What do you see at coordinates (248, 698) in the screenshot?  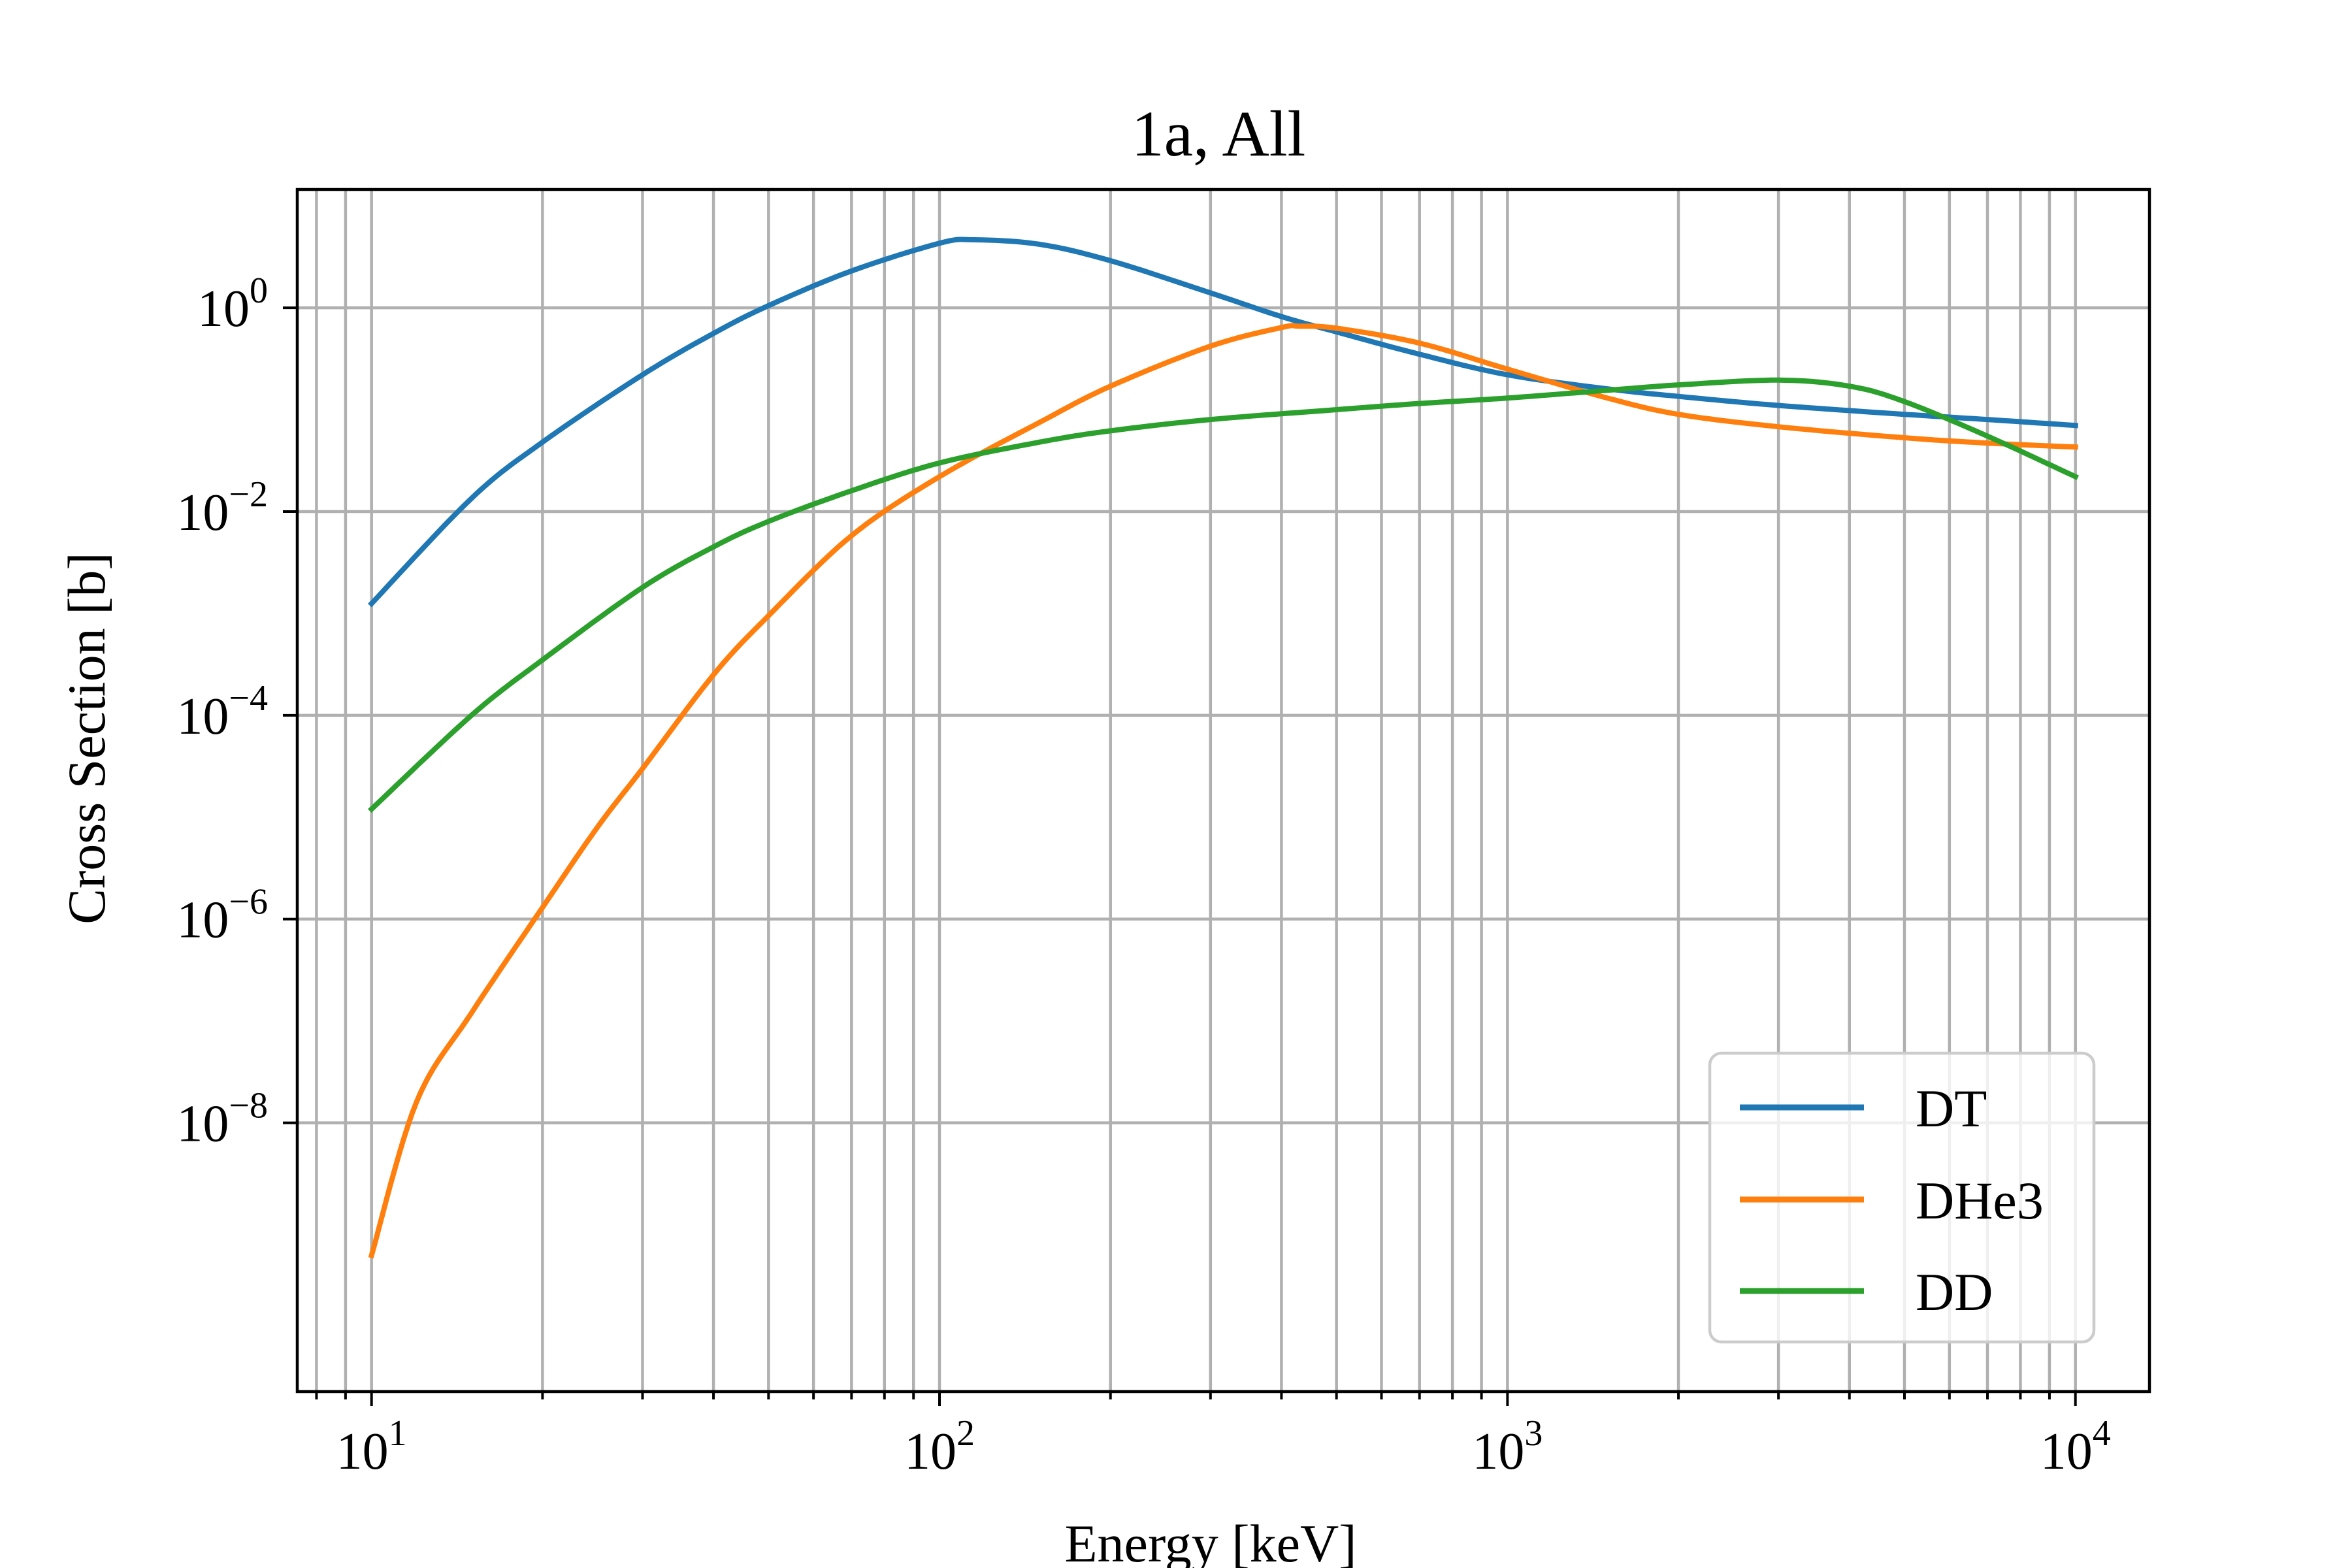 I see `y-tick-exponent: −4` at bounding box center [248, 698].